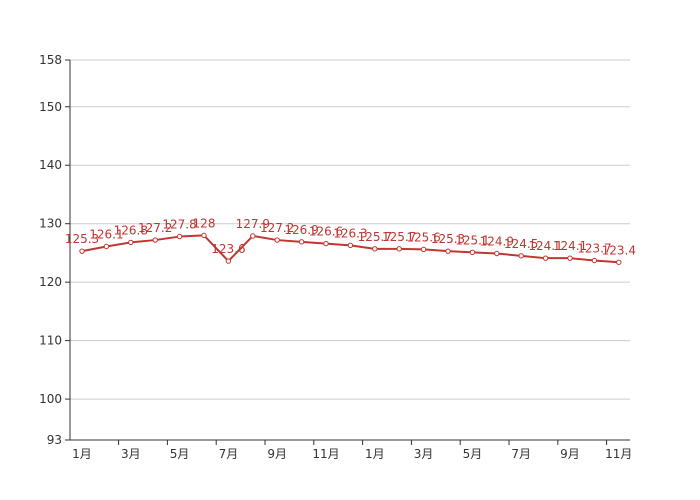 Image resolution: width=700 pixels, height=500 pixels. What do you see at coordinates (204, 223) in the screenshot?
I see `data-label: 128` at bounding box center [204, 223].